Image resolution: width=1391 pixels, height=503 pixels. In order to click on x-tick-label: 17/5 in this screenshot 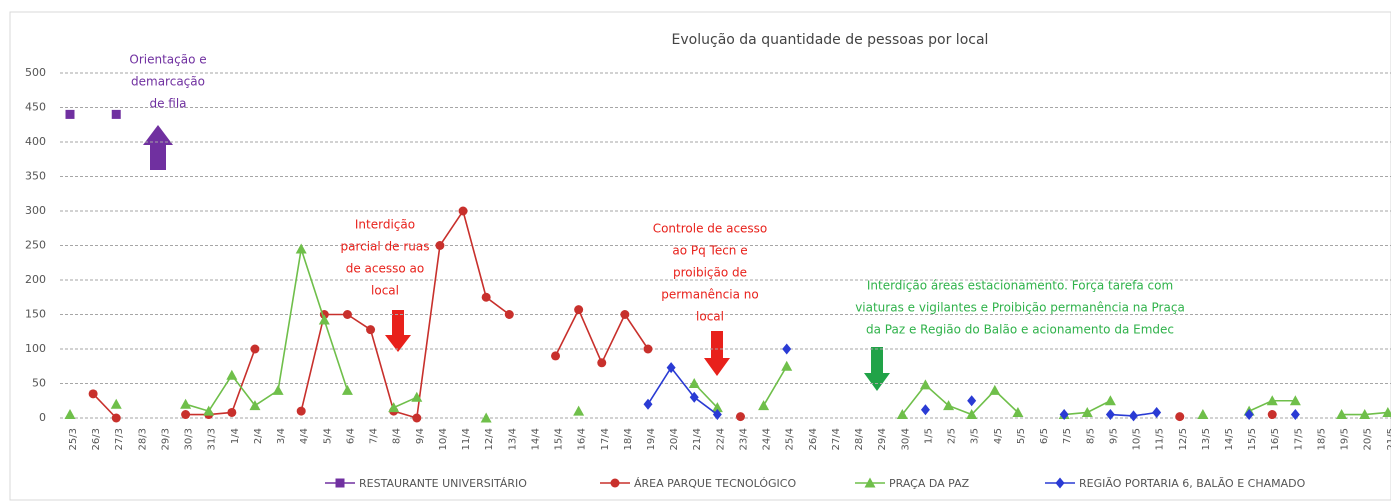, I will do `click(1298, 439)`.